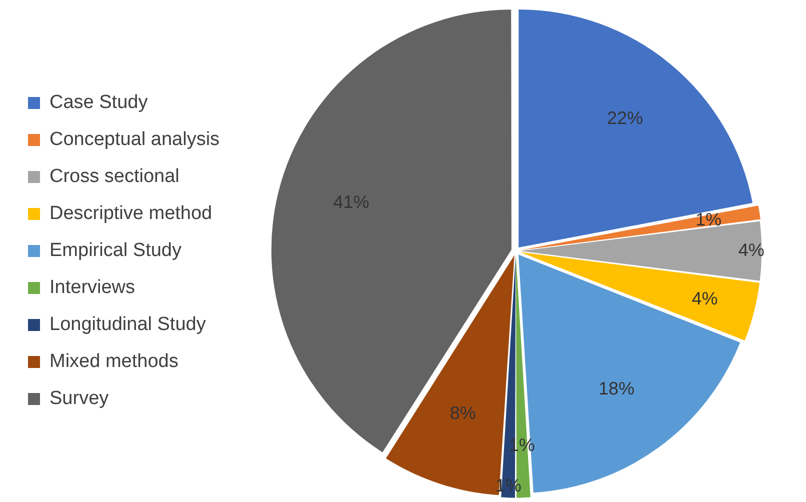 The image size is (806, 502). What do you see at coordinates (99, 103) in the screenshot?
I see `legend-label: Case Study` at bounding box center [99, 103].